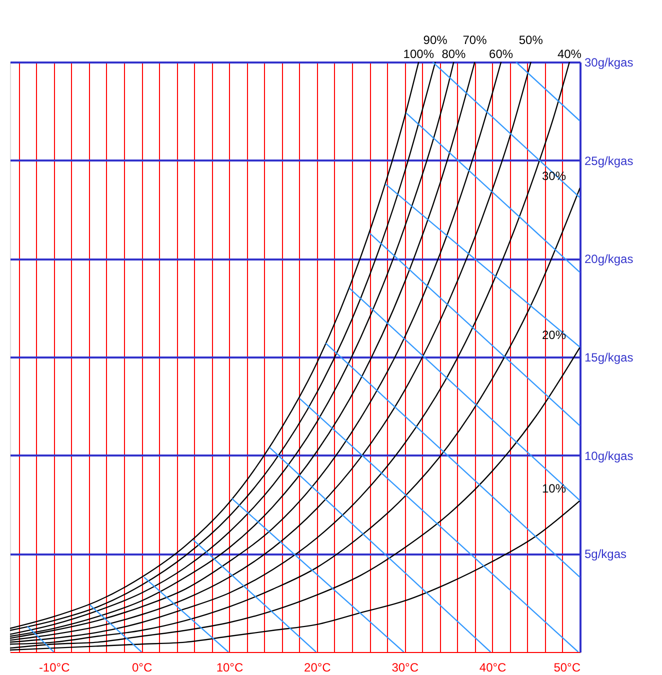  What do you see at coordinates (609, 63) in the screenshot?
I see `y-tick-label: 30g/kgas` at bounding box center [609, 63].